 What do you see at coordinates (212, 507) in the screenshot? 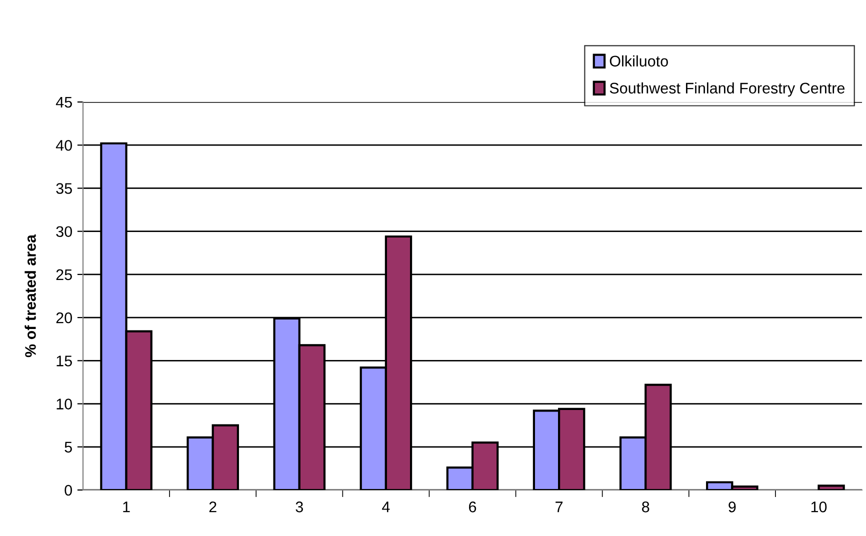
I see `x-tick-label: 2` at bounding box center [212, 507].